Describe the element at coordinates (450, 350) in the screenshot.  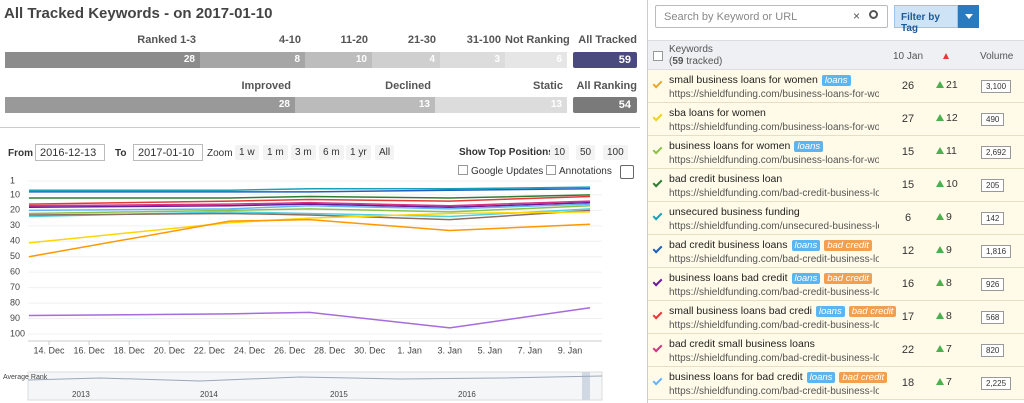
I see `x-tick-label: 3. Jan` at that location.